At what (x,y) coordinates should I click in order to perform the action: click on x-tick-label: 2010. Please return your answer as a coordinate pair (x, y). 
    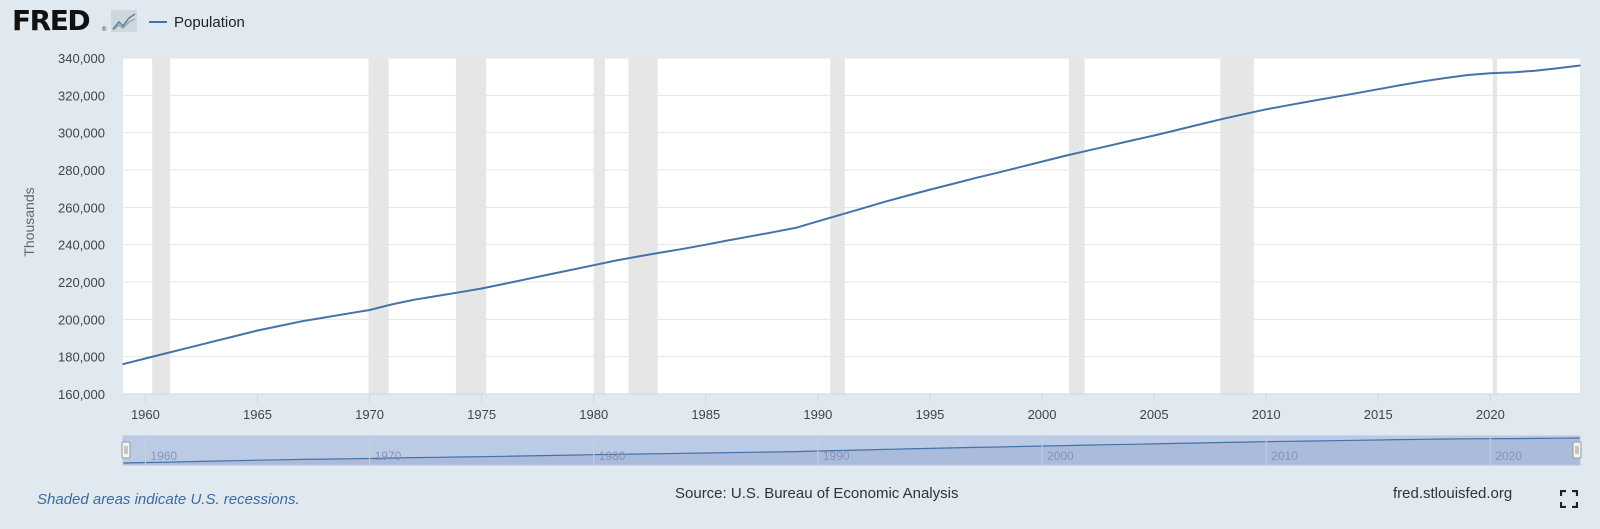
    Looking at the image, I should click on (1266, 414).